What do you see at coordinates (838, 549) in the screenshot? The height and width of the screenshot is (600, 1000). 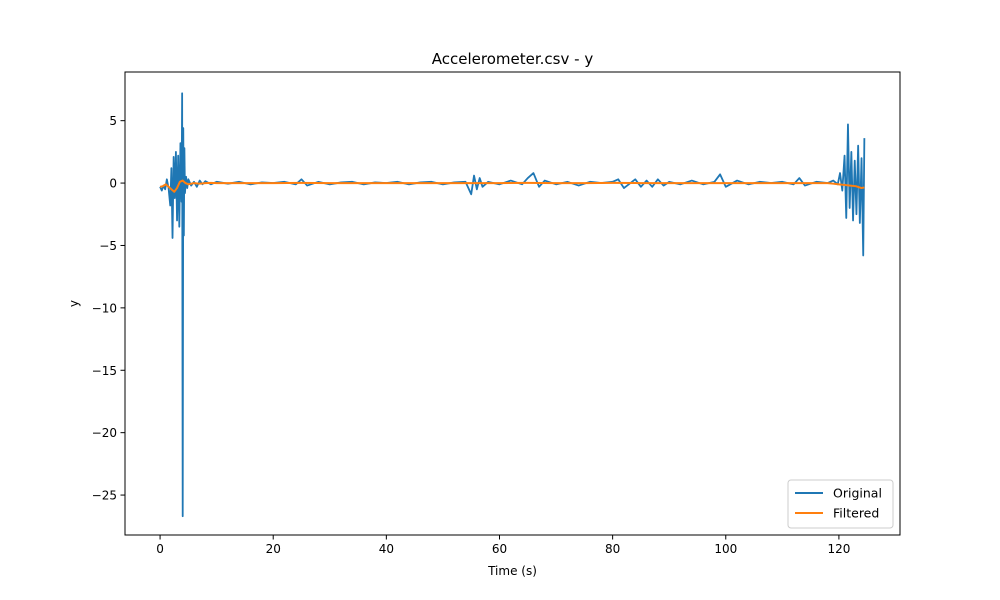 I see `x-tick-label: 120` at bounding box center [838, 549].